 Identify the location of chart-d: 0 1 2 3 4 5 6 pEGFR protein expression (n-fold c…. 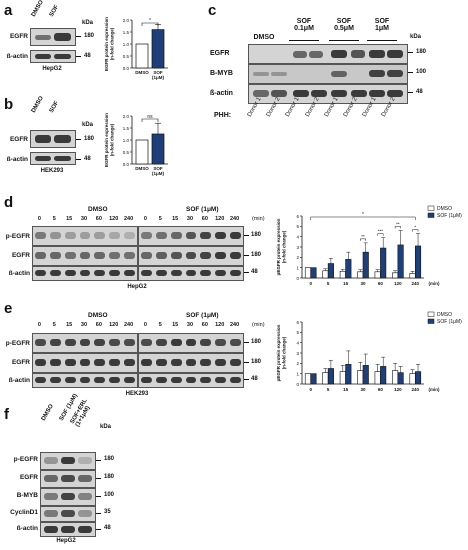
(369, 245).